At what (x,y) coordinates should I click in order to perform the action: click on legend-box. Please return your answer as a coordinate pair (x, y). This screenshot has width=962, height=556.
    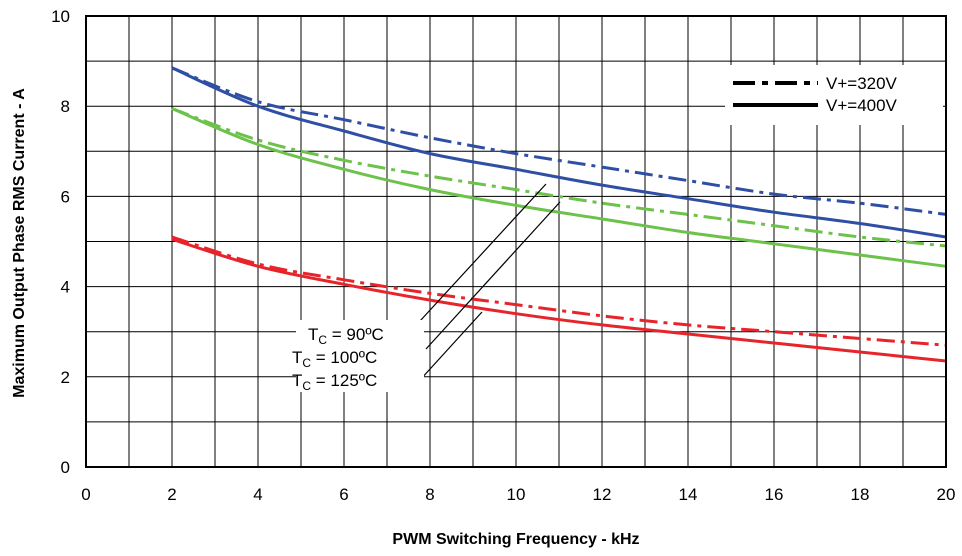
    Looking at the image, I should click on (834, 95).